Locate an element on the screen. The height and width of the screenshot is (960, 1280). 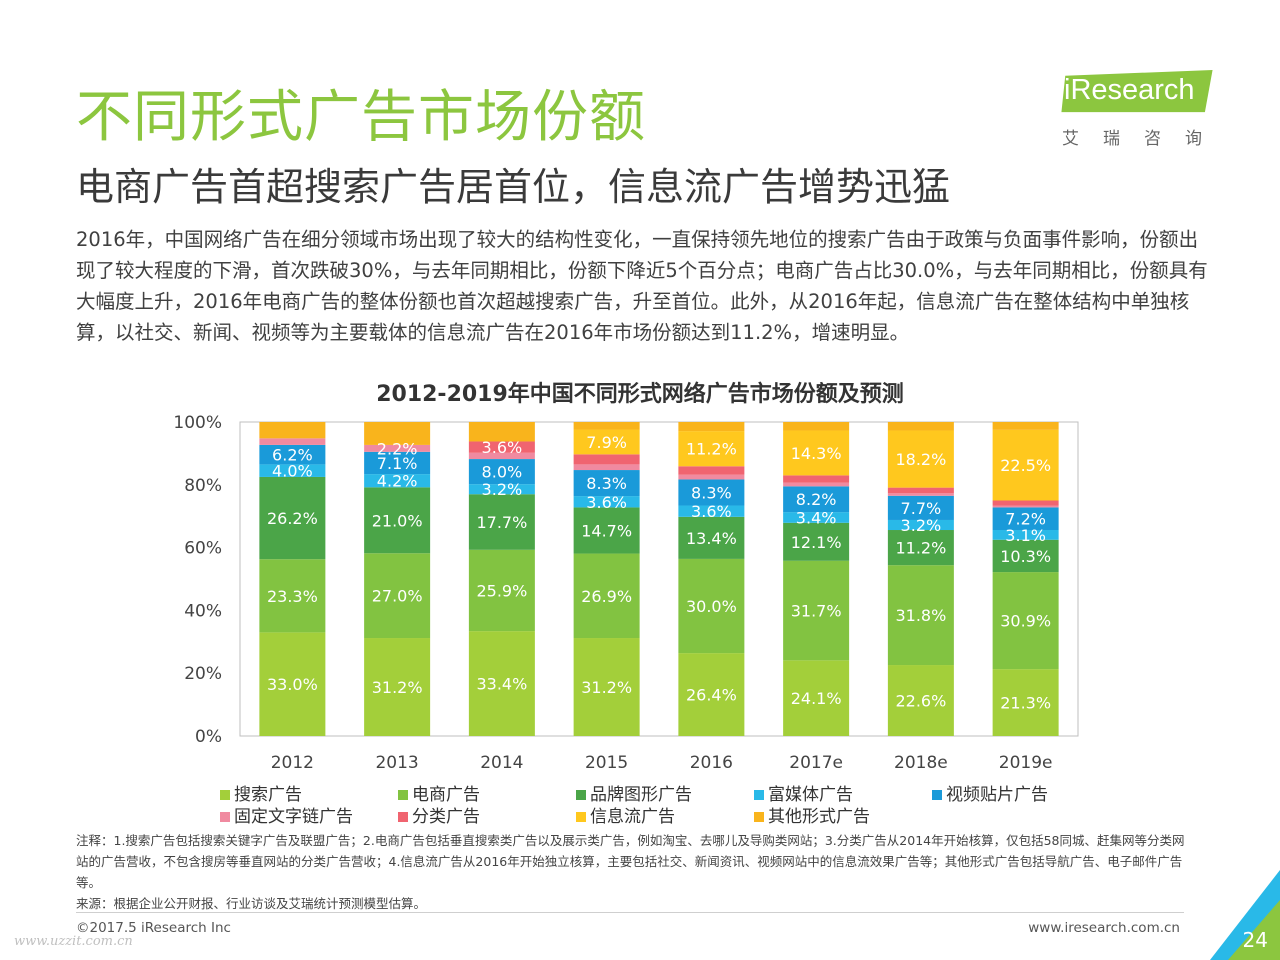
data-label: 11.2% is located at coordinates (920, 548).